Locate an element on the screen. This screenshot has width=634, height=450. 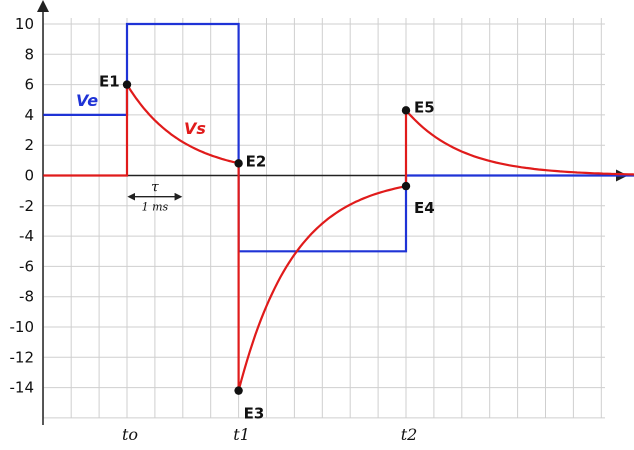
point-marker-e4 is located at coordinates (406, 186).